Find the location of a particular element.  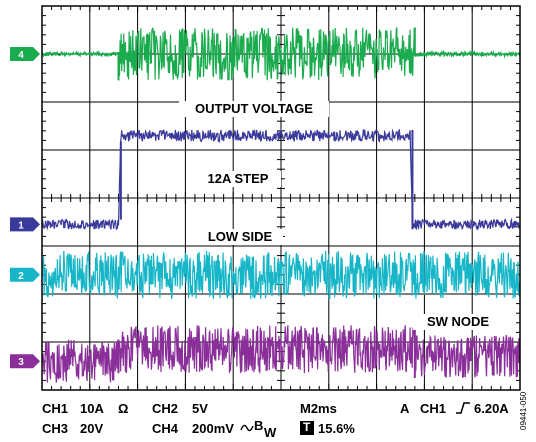

channel-marker-1-label: 1 is located at coordinates (21, 225).